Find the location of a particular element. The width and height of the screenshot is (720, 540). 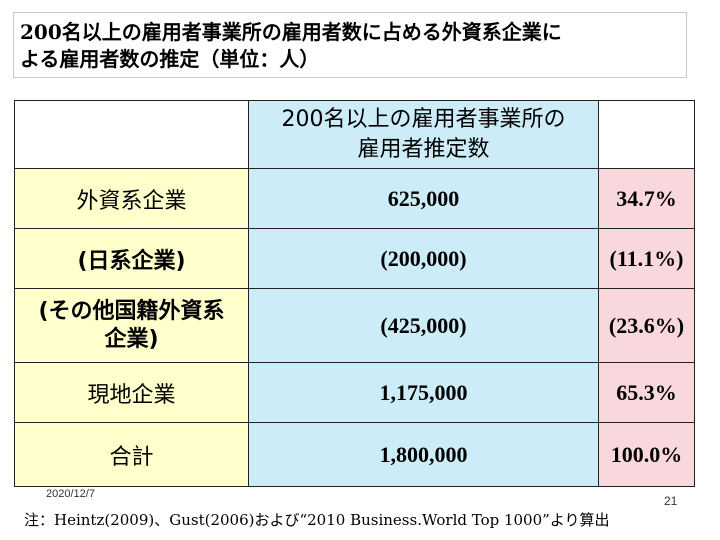

row-label-text: (日系企業) is located at coordinates (131, 261).